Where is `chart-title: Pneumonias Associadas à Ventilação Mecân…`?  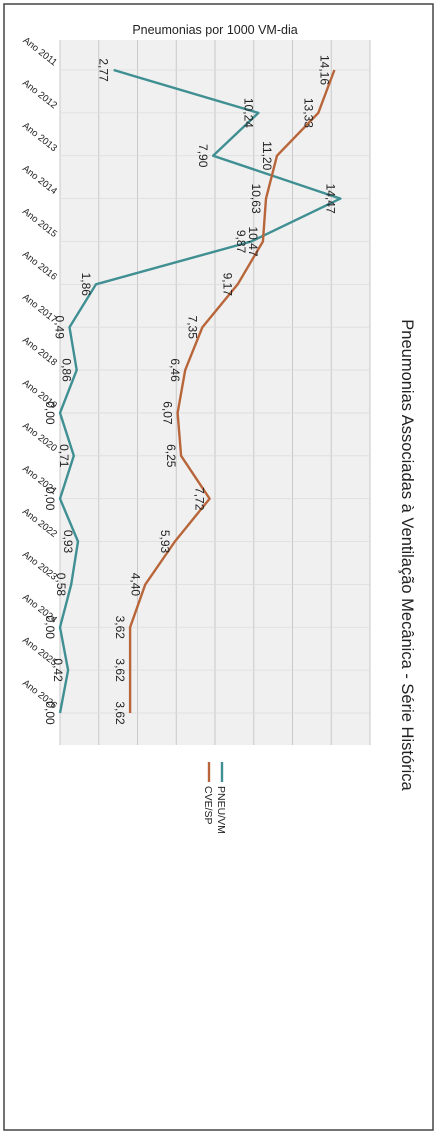
chart-title: Pneumonias Associadas à Ventilação Mecân… is located at coordinates (407, 555).